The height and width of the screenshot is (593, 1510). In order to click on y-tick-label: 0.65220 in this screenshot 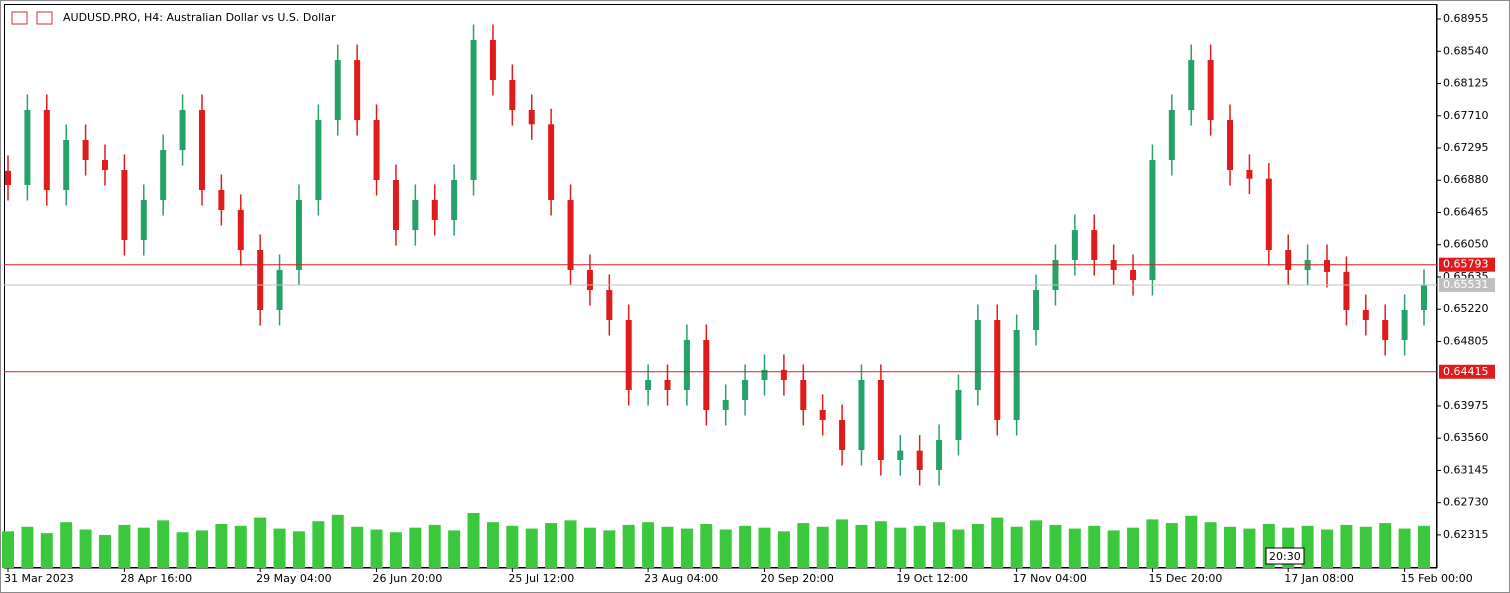, I will do `click(1466, 308)`.